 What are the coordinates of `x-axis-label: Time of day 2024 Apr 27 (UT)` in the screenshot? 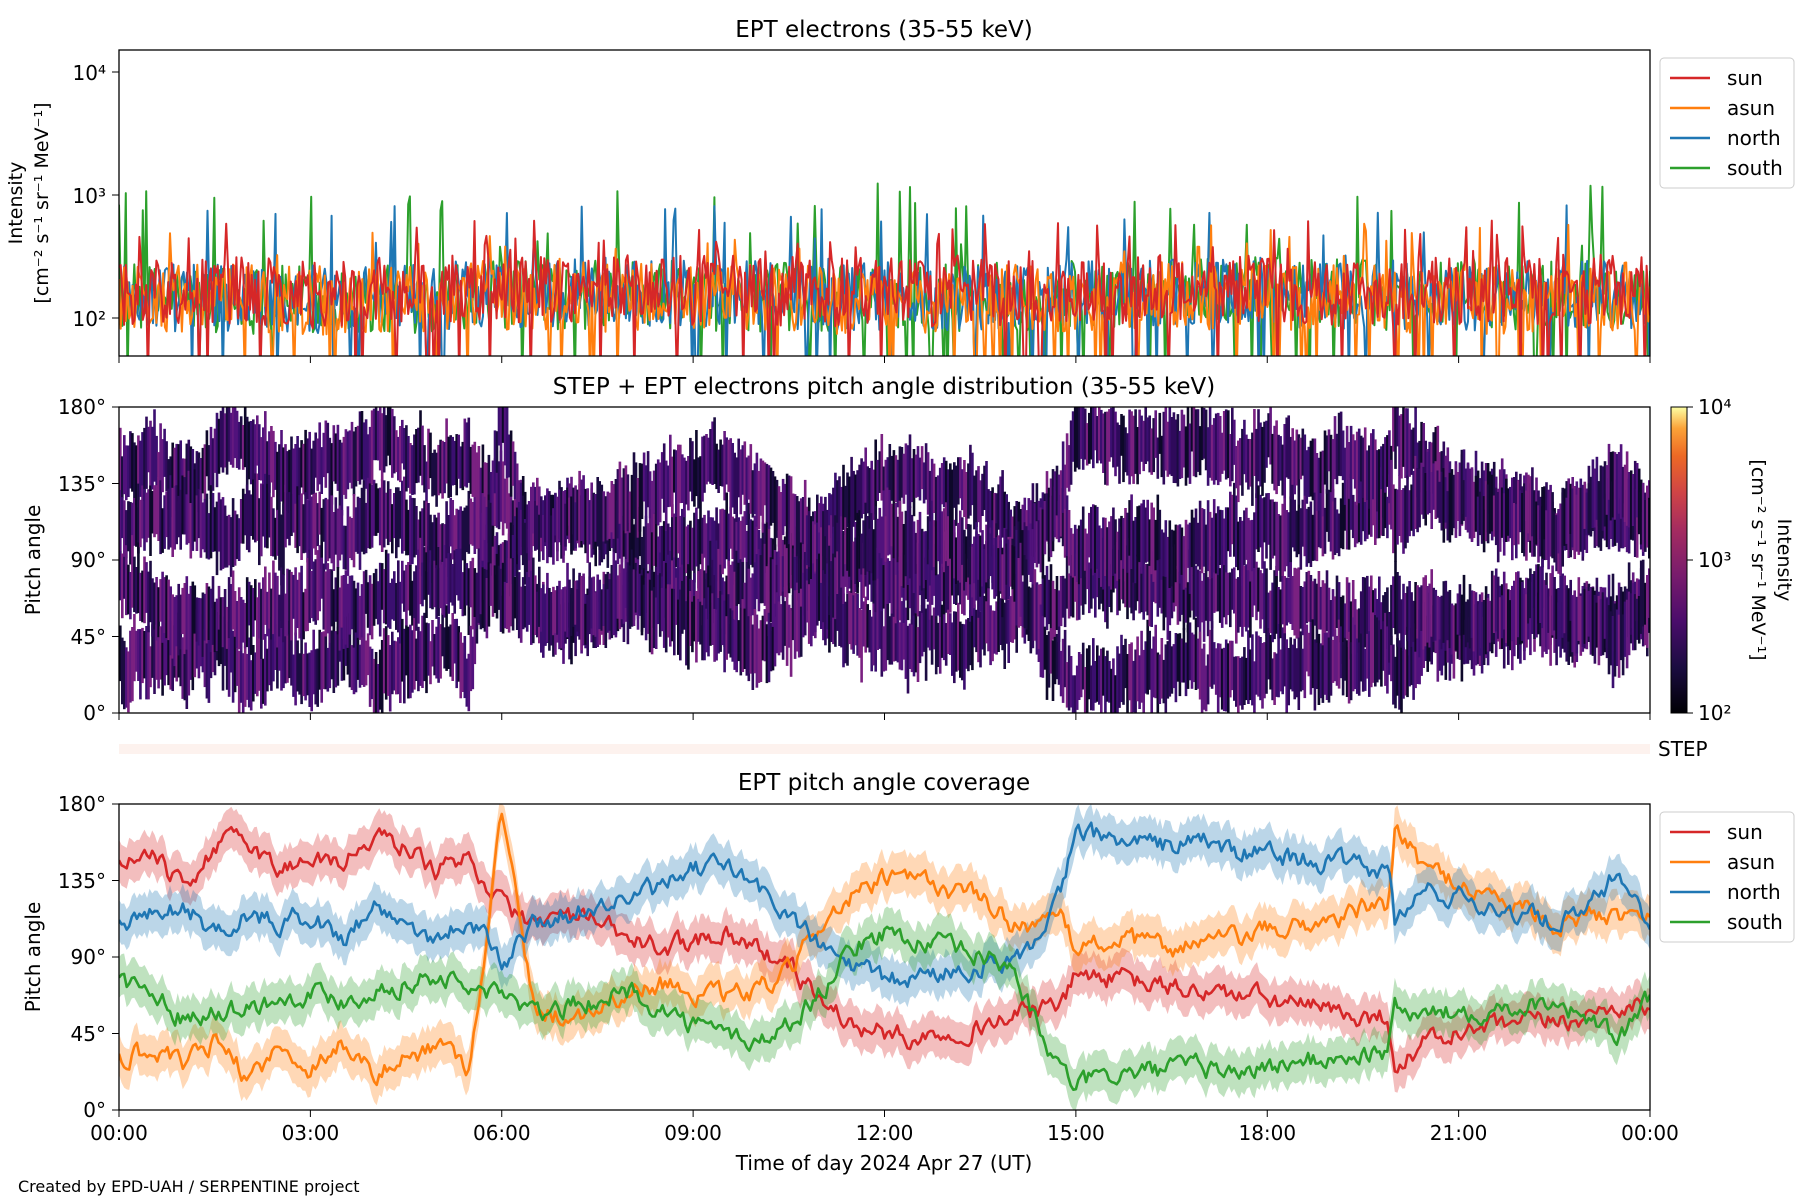 It's located at (884, 1163).